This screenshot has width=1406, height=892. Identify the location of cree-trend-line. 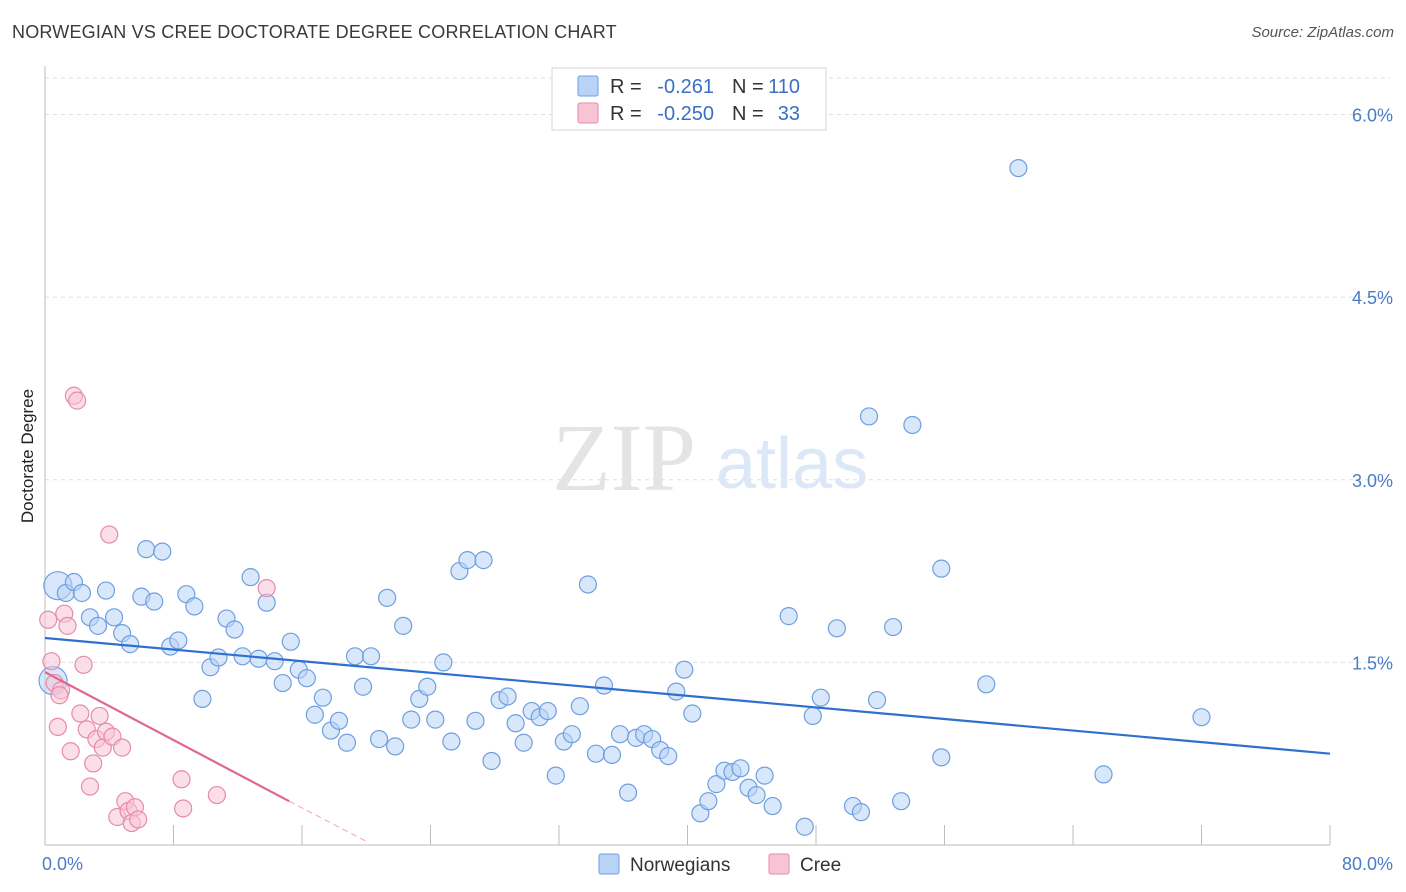
(167, 737).